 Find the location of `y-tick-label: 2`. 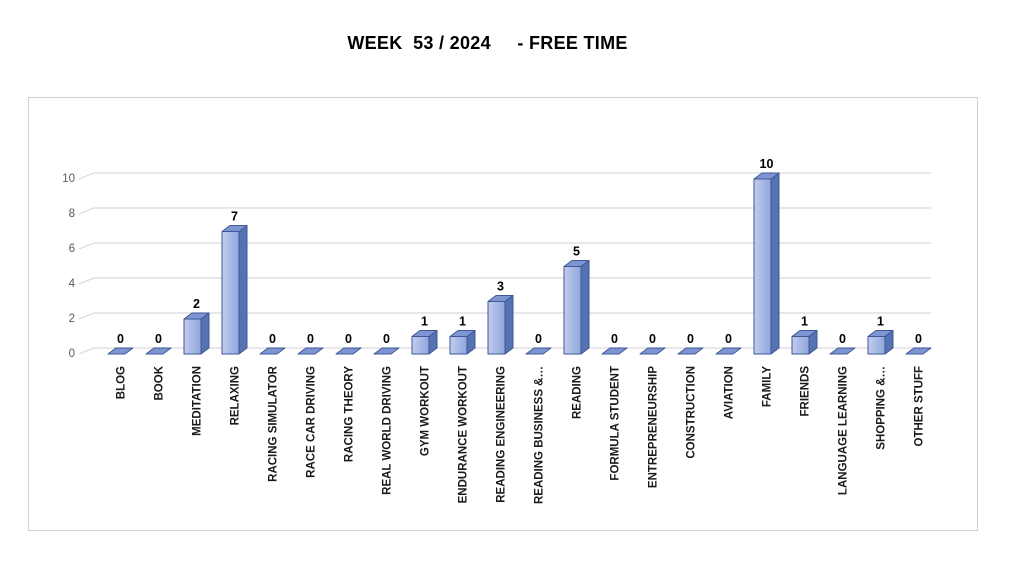

y-tick-label: 2 is located at coordinates (72, 319).